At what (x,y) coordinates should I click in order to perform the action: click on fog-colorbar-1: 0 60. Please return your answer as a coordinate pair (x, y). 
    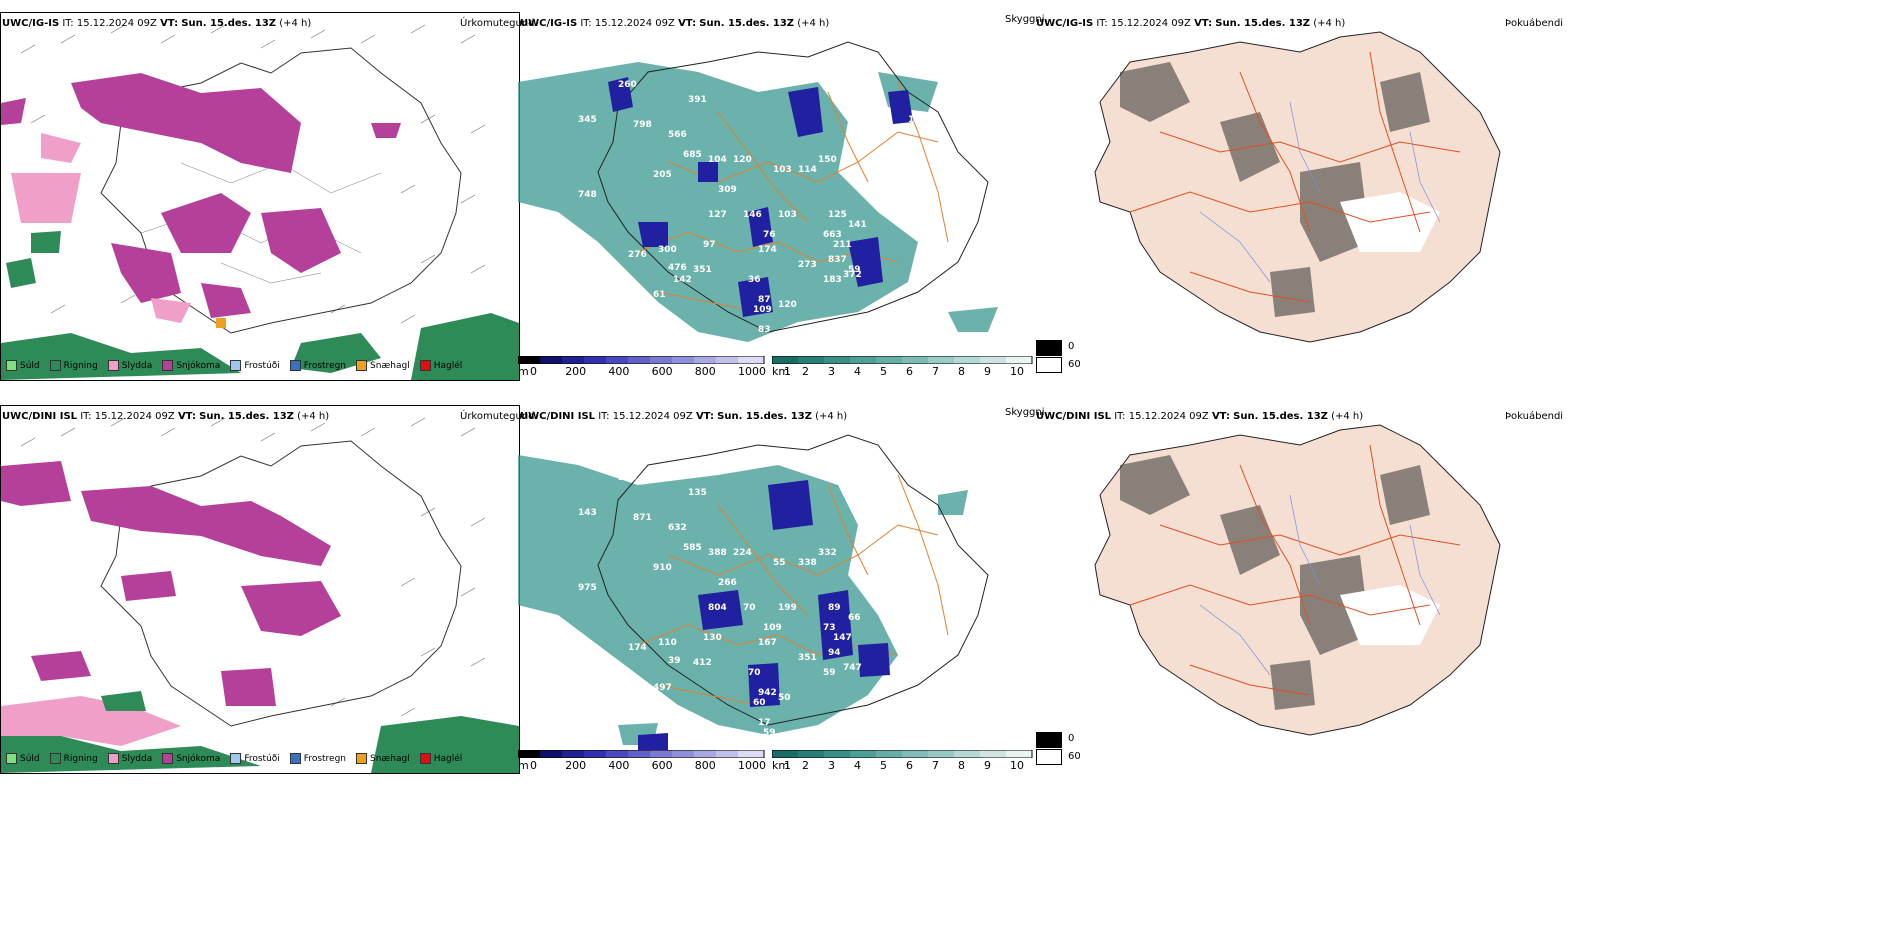
    Looking at the image, I should click on (1066, 356).